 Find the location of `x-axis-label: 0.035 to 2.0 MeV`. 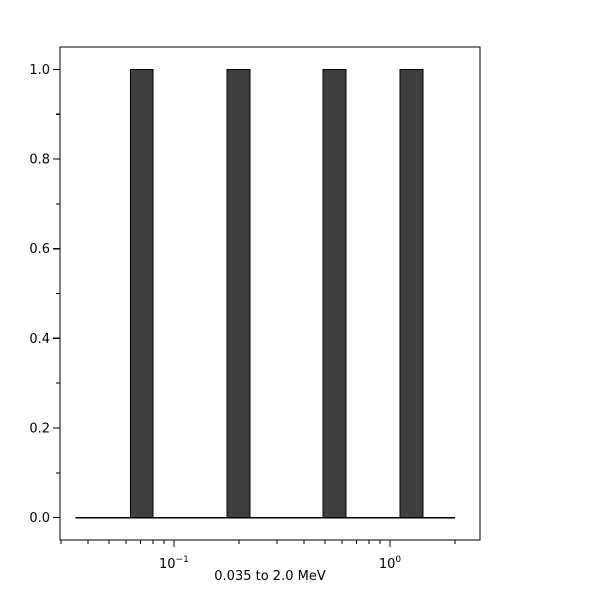

x-axis-label: 0.035 to 2.0 MeV is located at coordinates (270, 576).